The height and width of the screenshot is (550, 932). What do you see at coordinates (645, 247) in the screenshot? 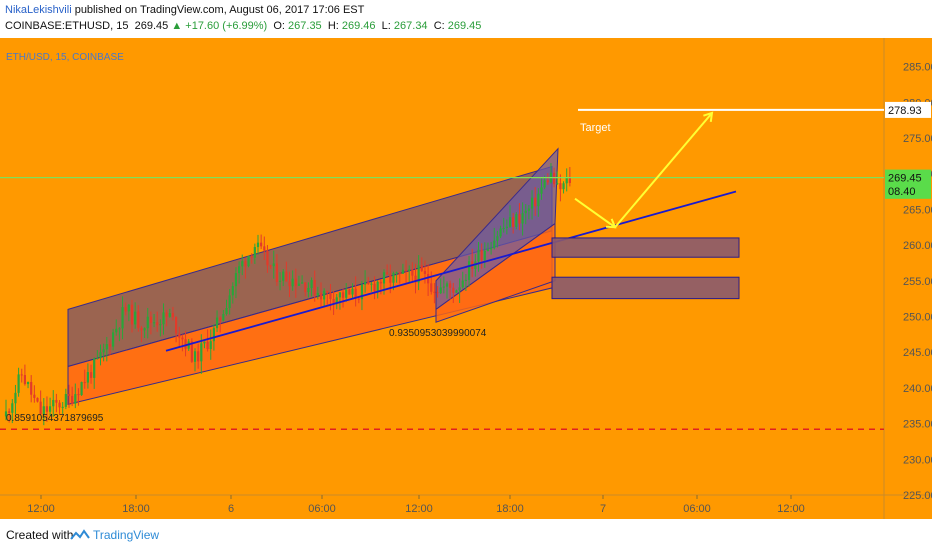
I see `zone-box` at bounding box center [645, 247].